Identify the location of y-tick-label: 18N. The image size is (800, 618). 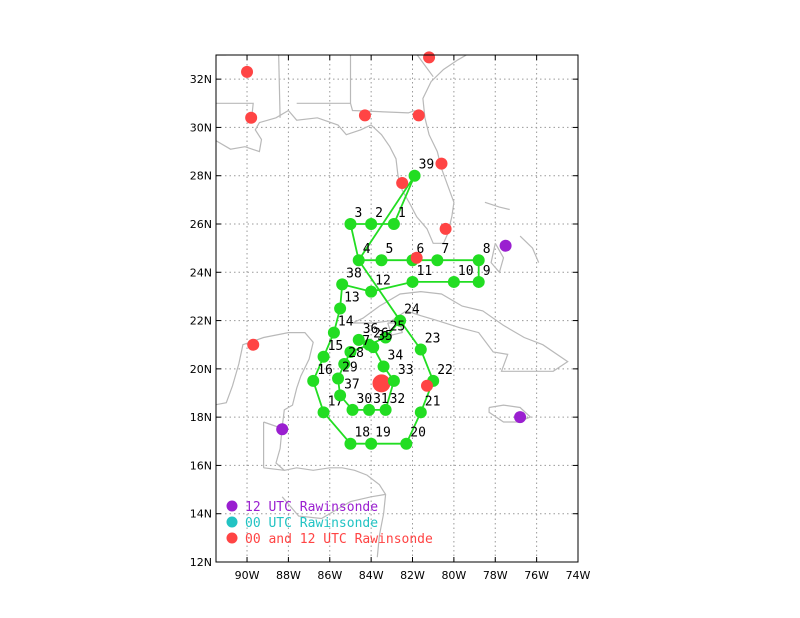
(201, 417).